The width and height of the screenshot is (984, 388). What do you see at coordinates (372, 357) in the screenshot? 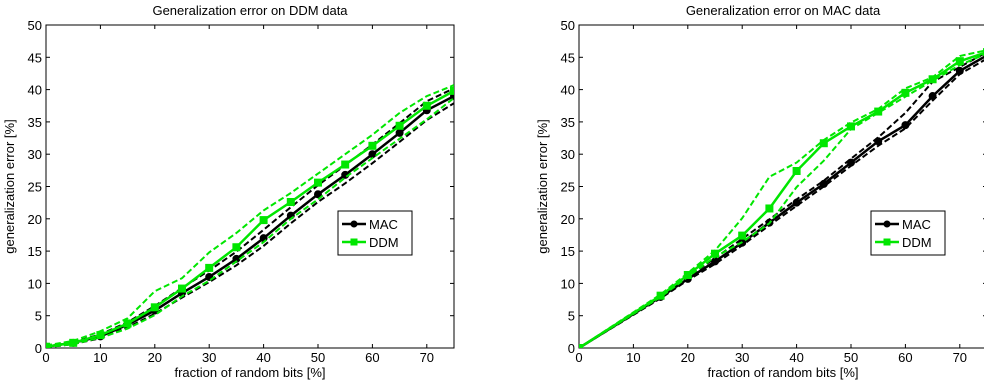
I see `x-tick-label: 60` at bounding box center [372, 357].